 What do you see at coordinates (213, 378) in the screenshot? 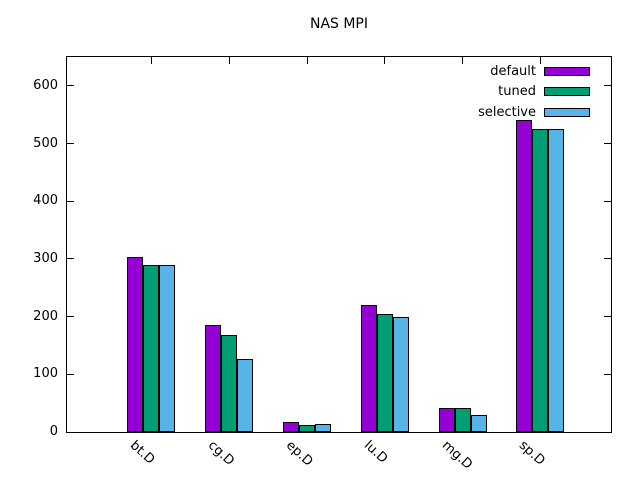
I see `bar-default-cg.D` at bounding box center [213, 378].